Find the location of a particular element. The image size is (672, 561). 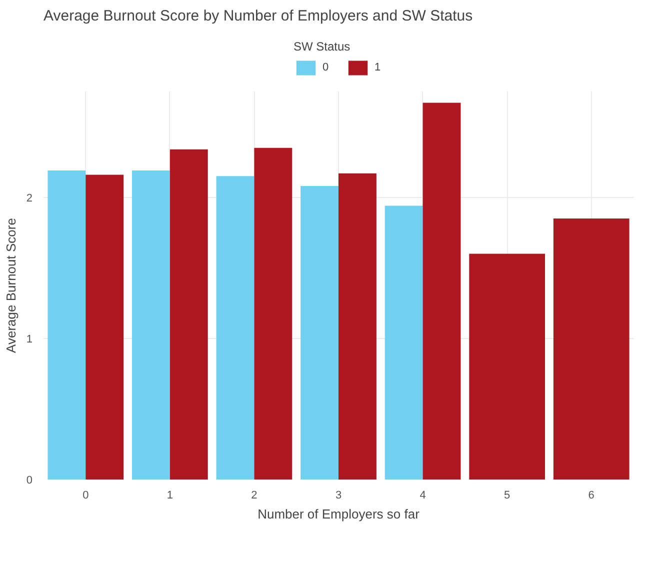

x-axis-title: Number of Employers so far is located at coordinates (339, 514).